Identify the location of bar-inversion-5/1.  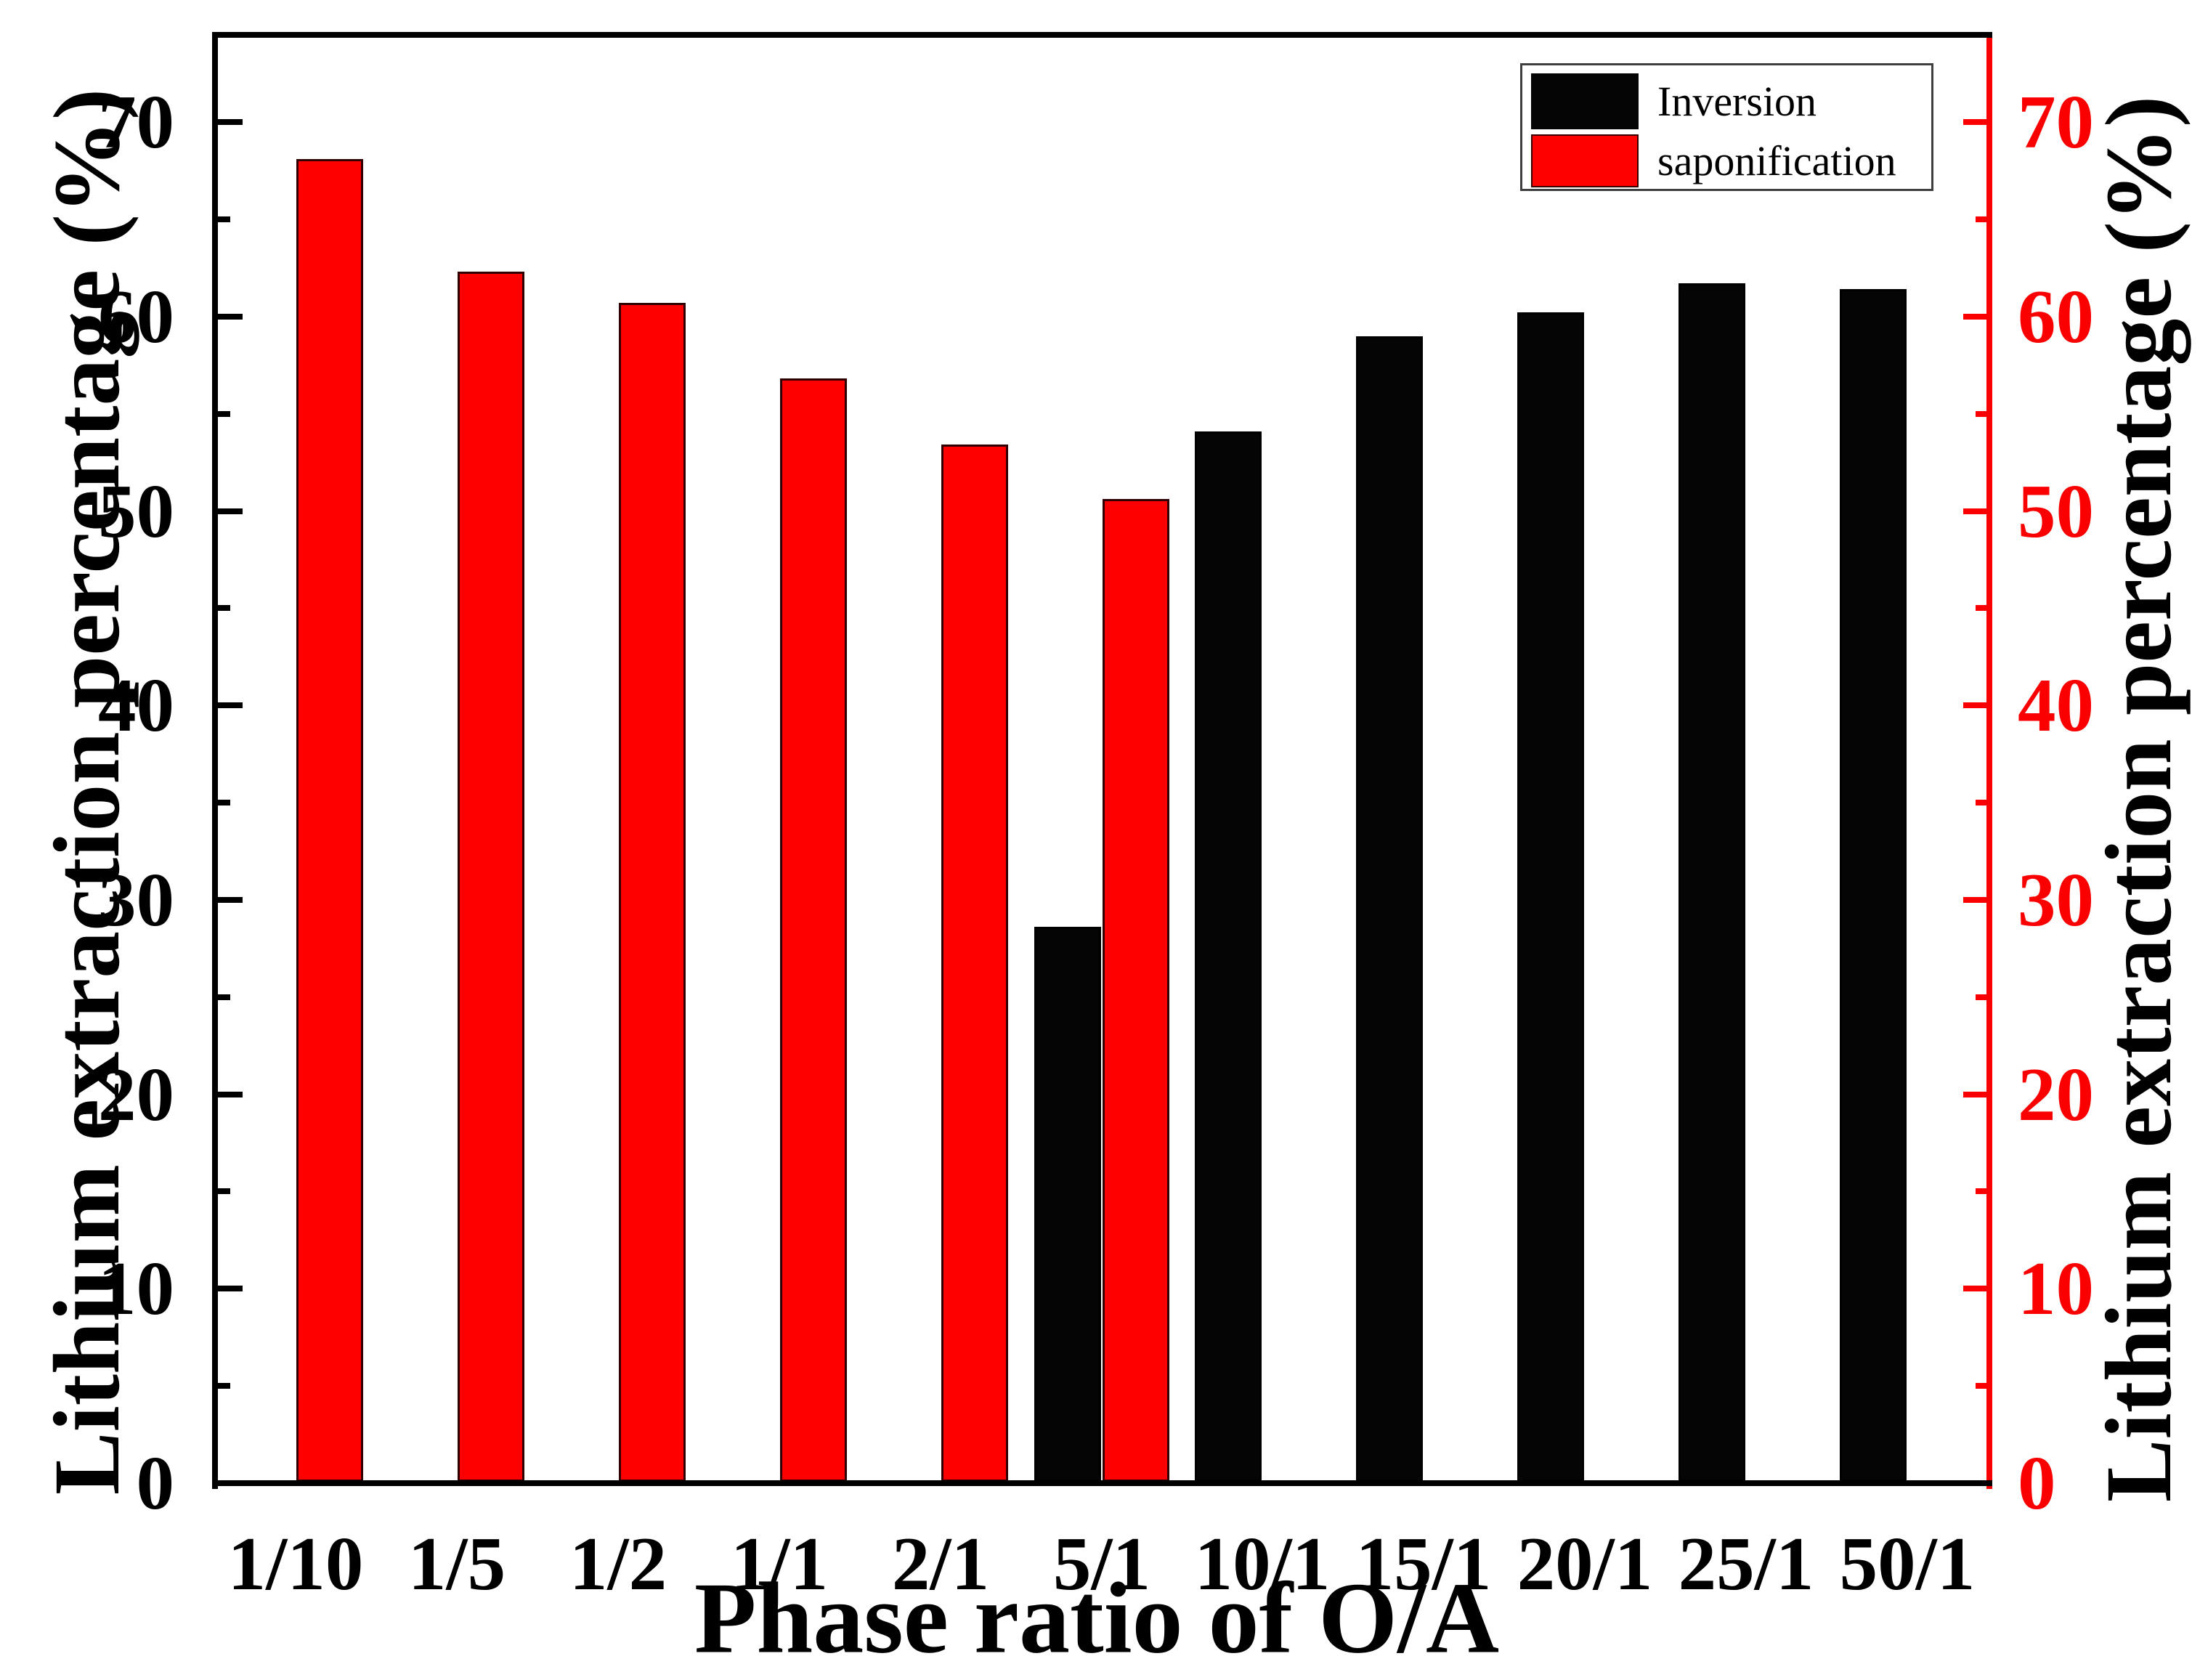
(1067, 1204).